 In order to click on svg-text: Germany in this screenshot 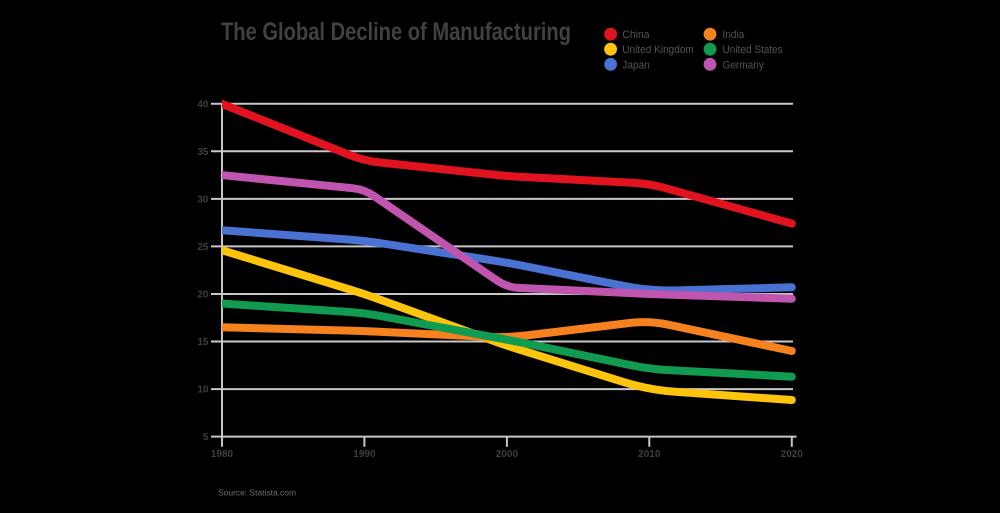, I will do `click(744, 65)`.